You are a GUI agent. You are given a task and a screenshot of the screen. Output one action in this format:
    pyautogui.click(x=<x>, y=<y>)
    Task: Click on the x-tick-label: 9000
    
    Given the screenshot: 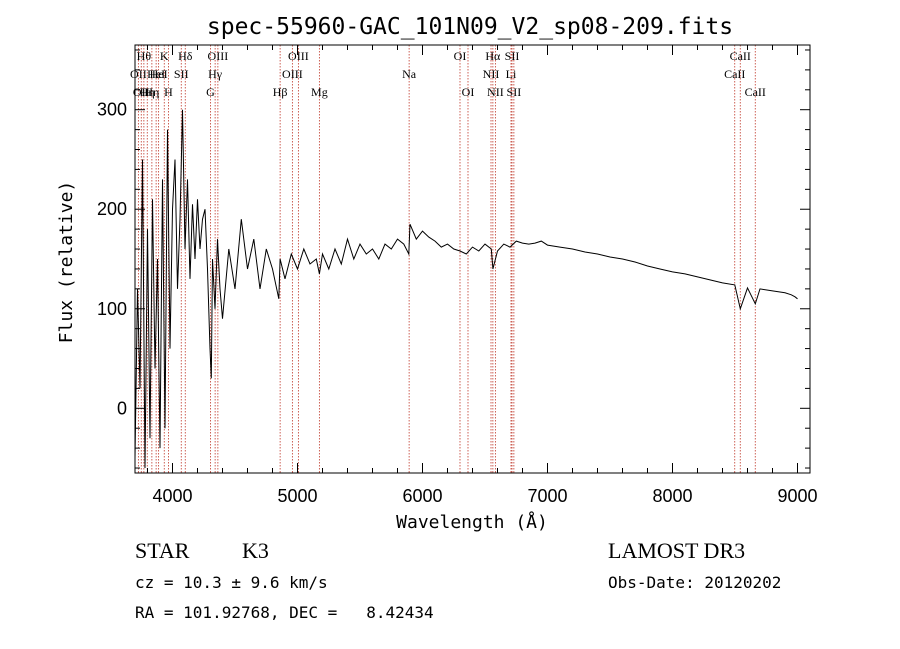 What is the action you would take?
    pyautogui.click(x=797, y=496)
    